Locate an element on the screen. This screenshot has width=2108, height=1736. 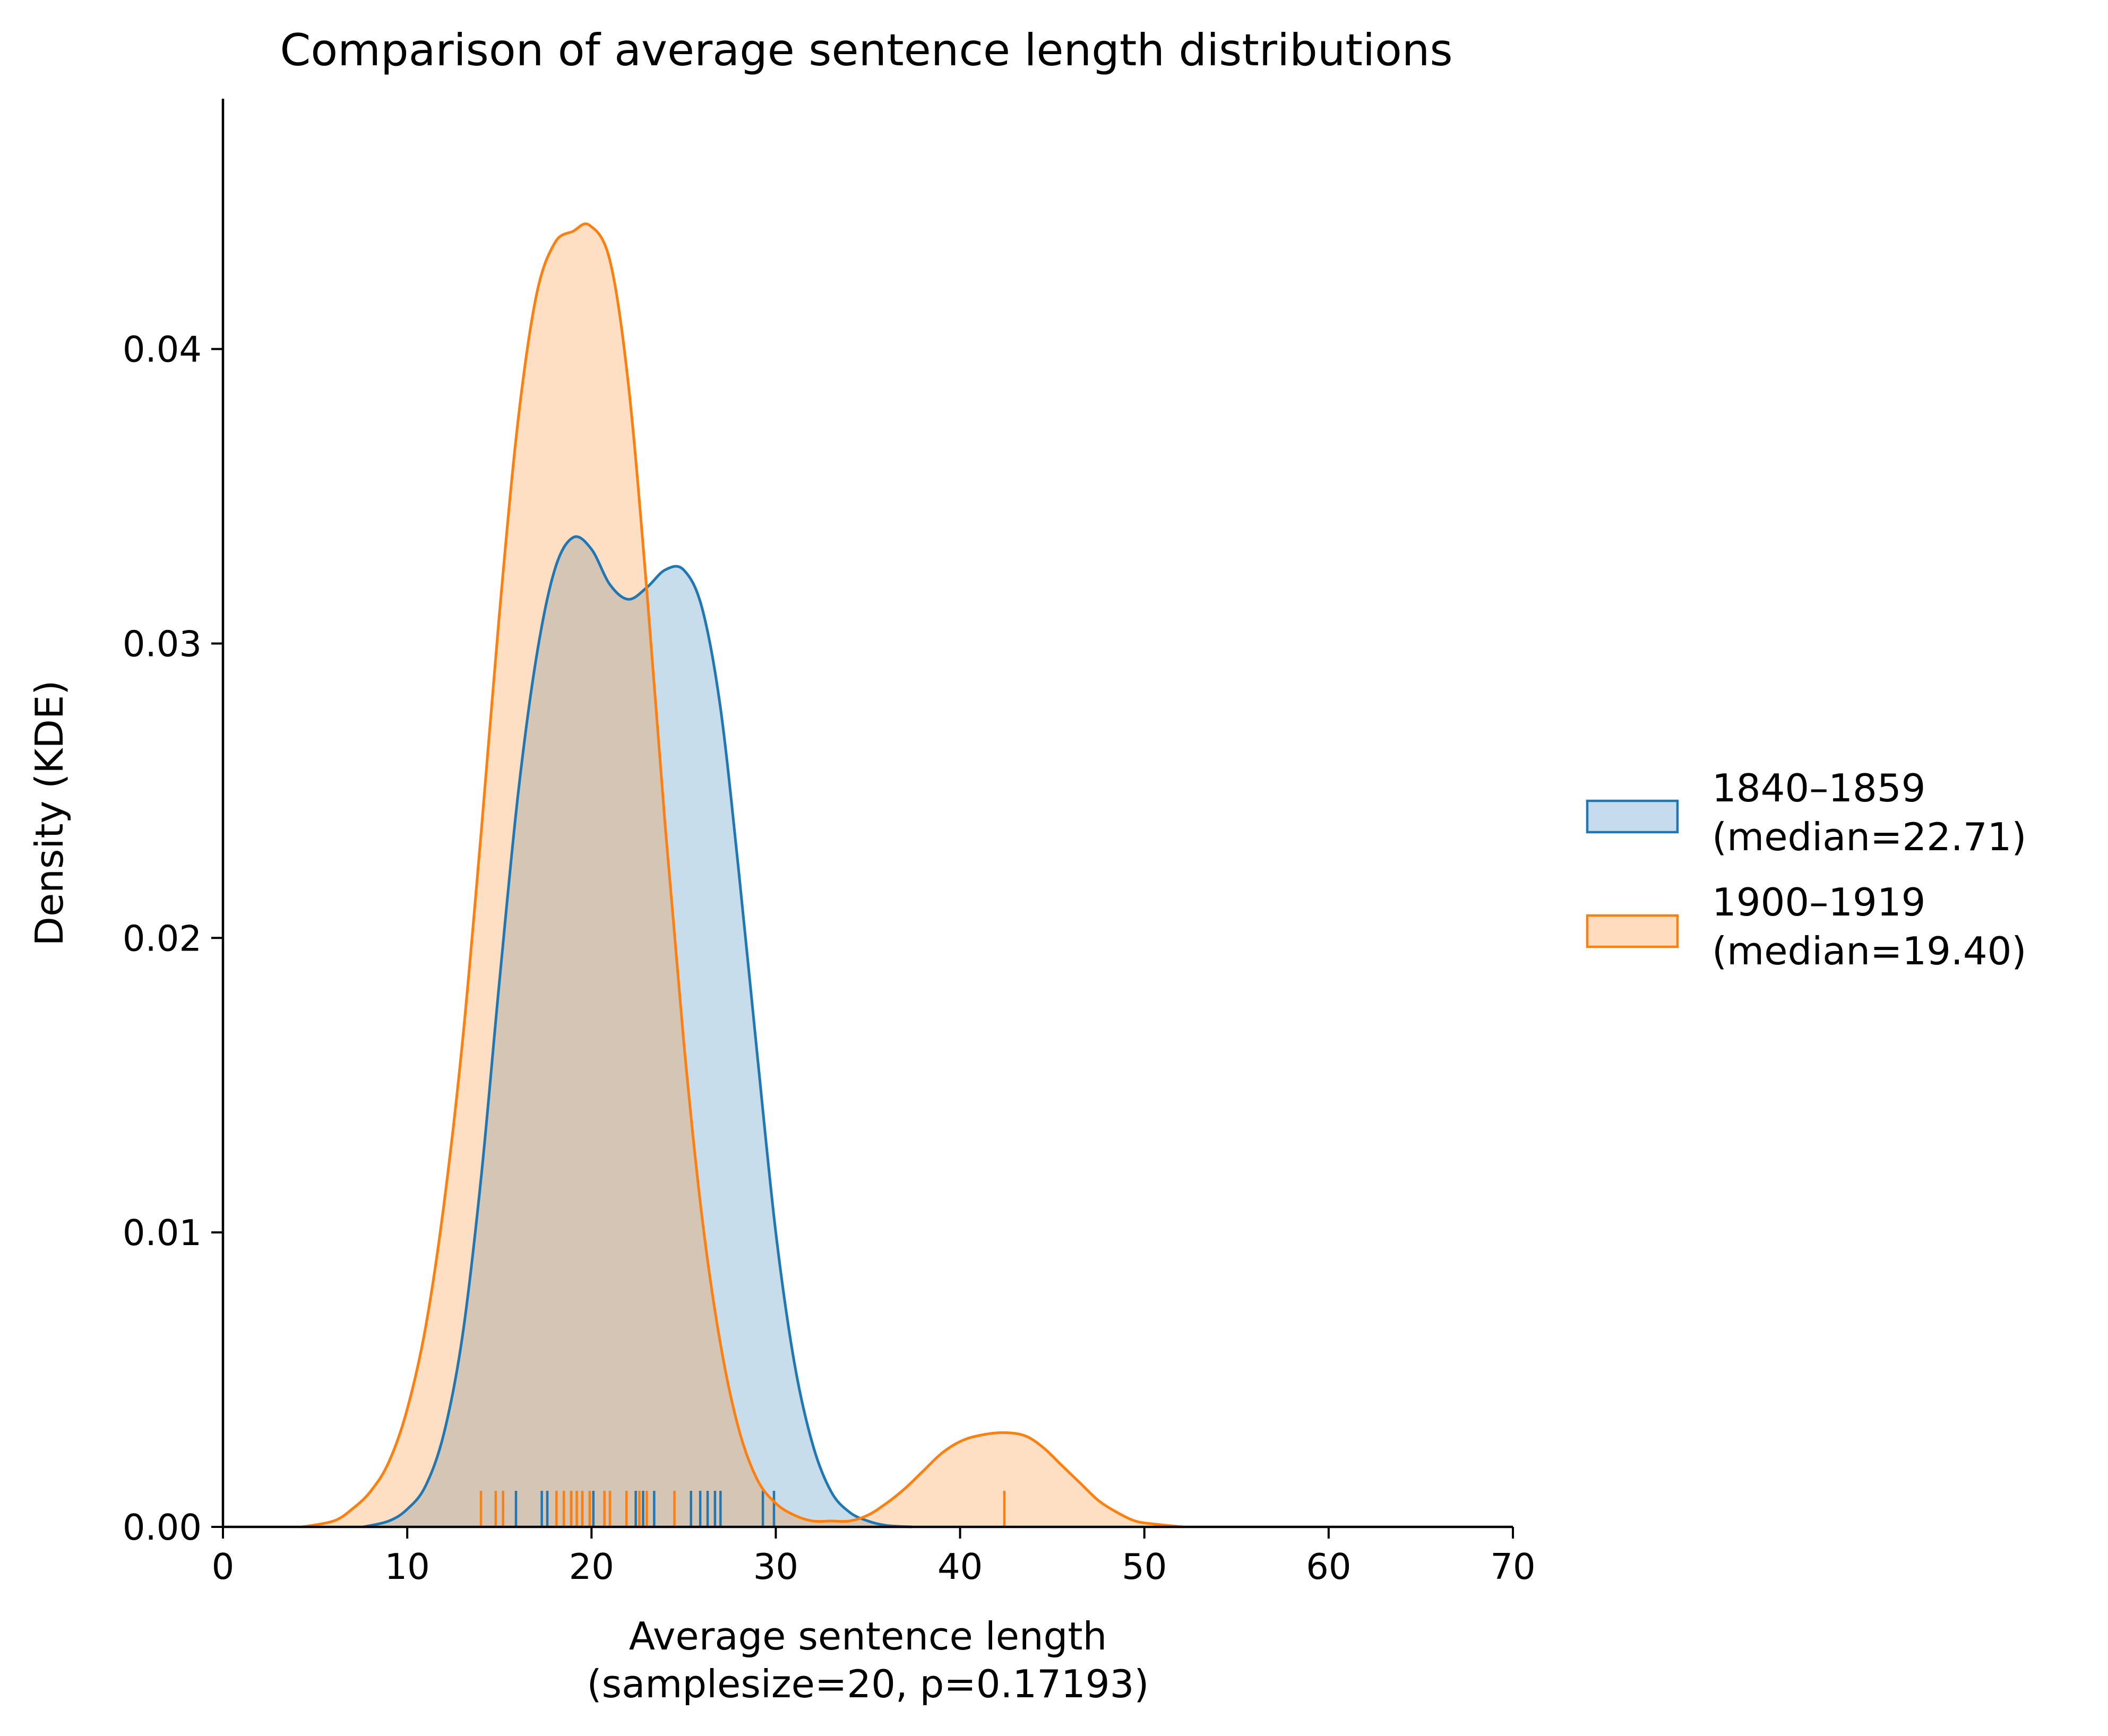
legend-label-sub: (median=19.40) is located at coordinates (1869, 951).